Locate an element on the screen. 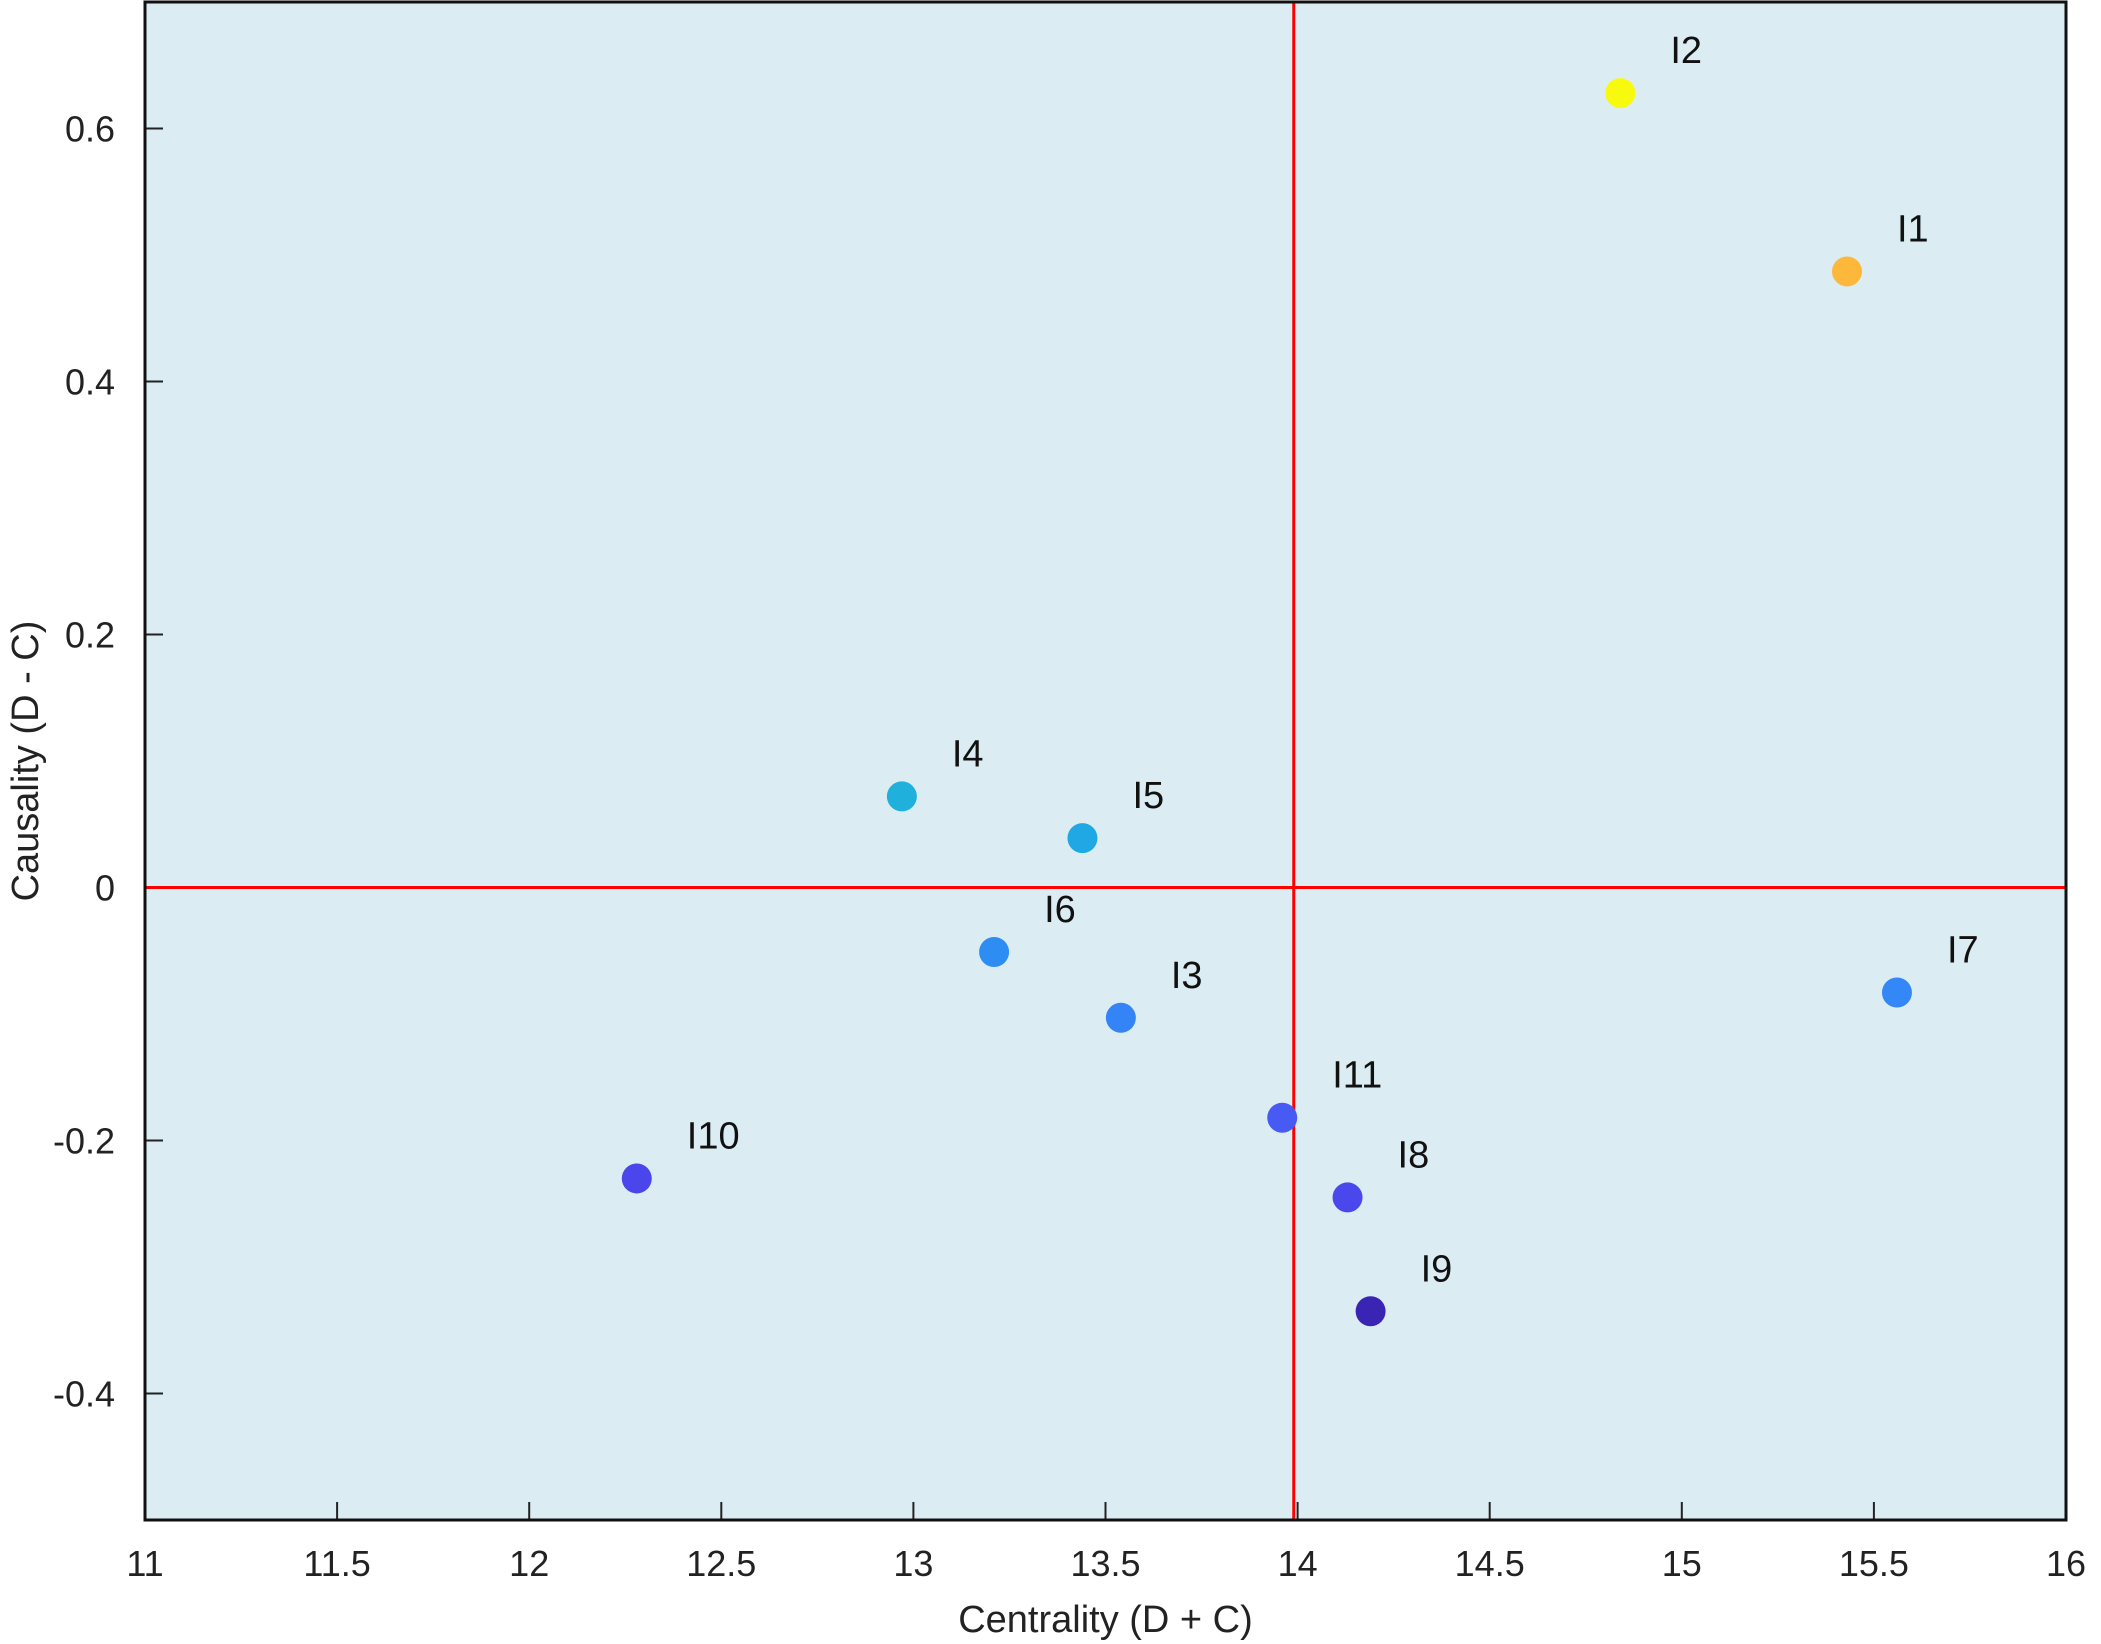  data-point-i7 is located at coordinates (1896, 992).